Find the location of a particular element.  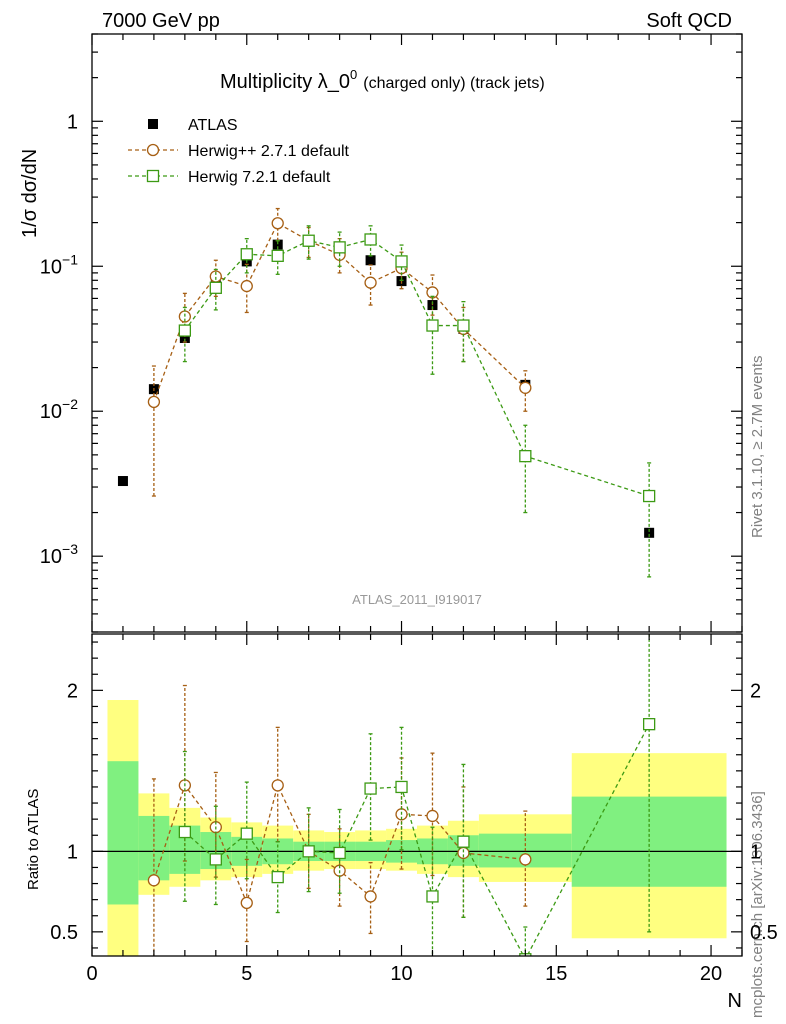

main-line-herwig-7-2-1-default is located at coordinates (417, 367).